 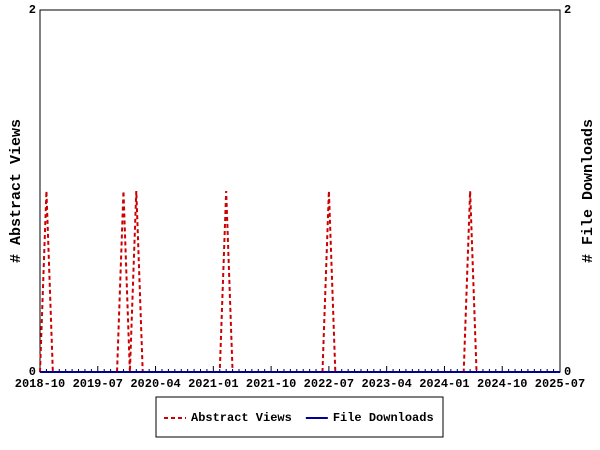 What do you see at coordinates (32, 372) in the screenshot?
I see `y-tick-label: 0` at bounding box center [32, 372].